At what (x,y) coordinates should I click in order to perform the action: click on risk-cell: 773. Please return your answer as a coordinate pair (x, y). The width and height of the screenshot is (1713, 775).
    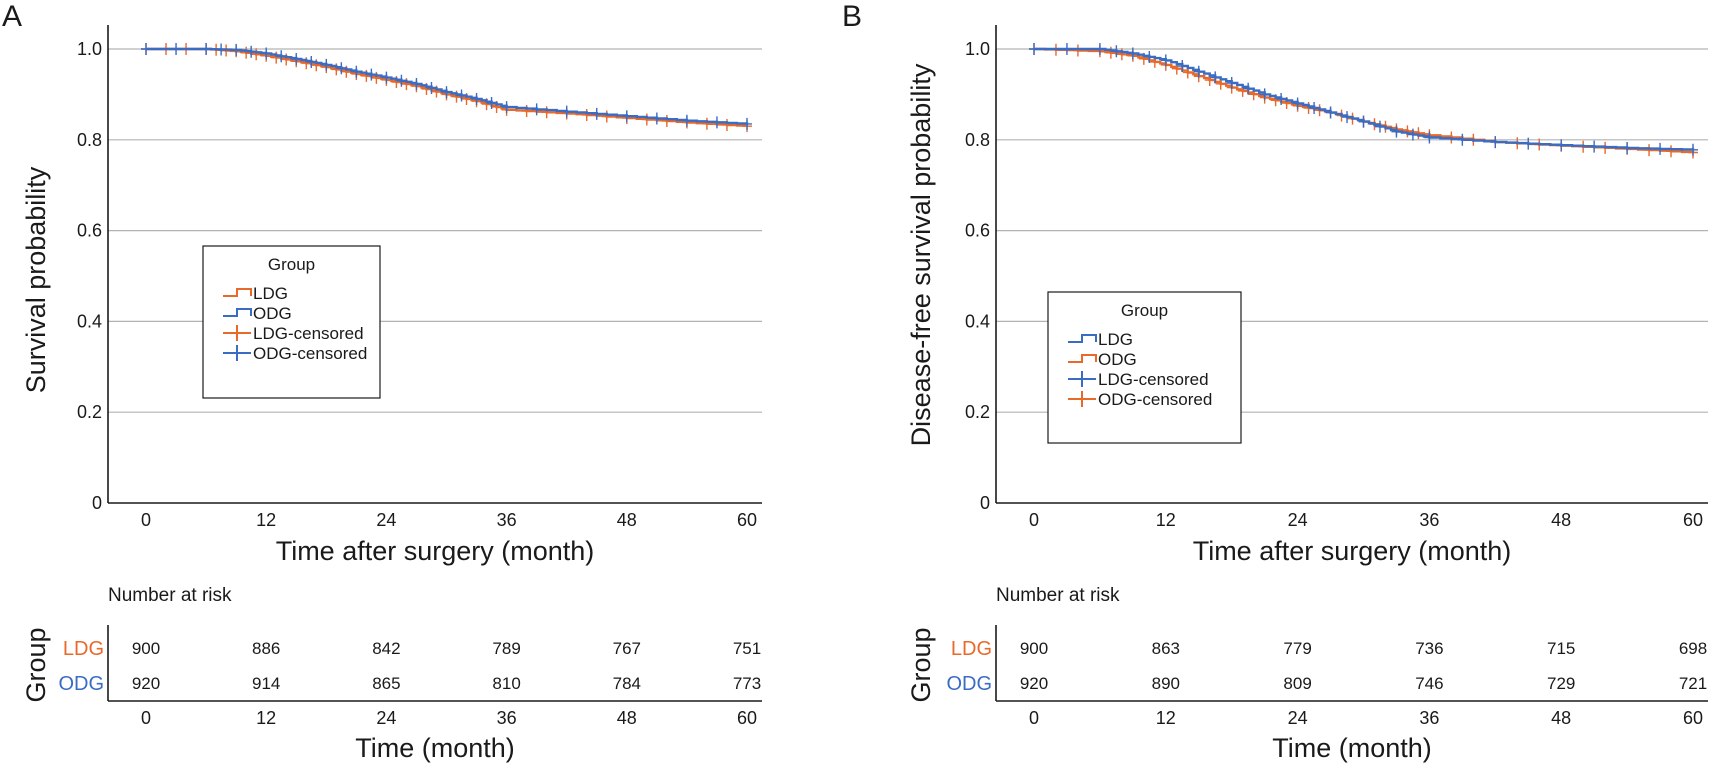
    Looking at the image, I should click on (747, 683).